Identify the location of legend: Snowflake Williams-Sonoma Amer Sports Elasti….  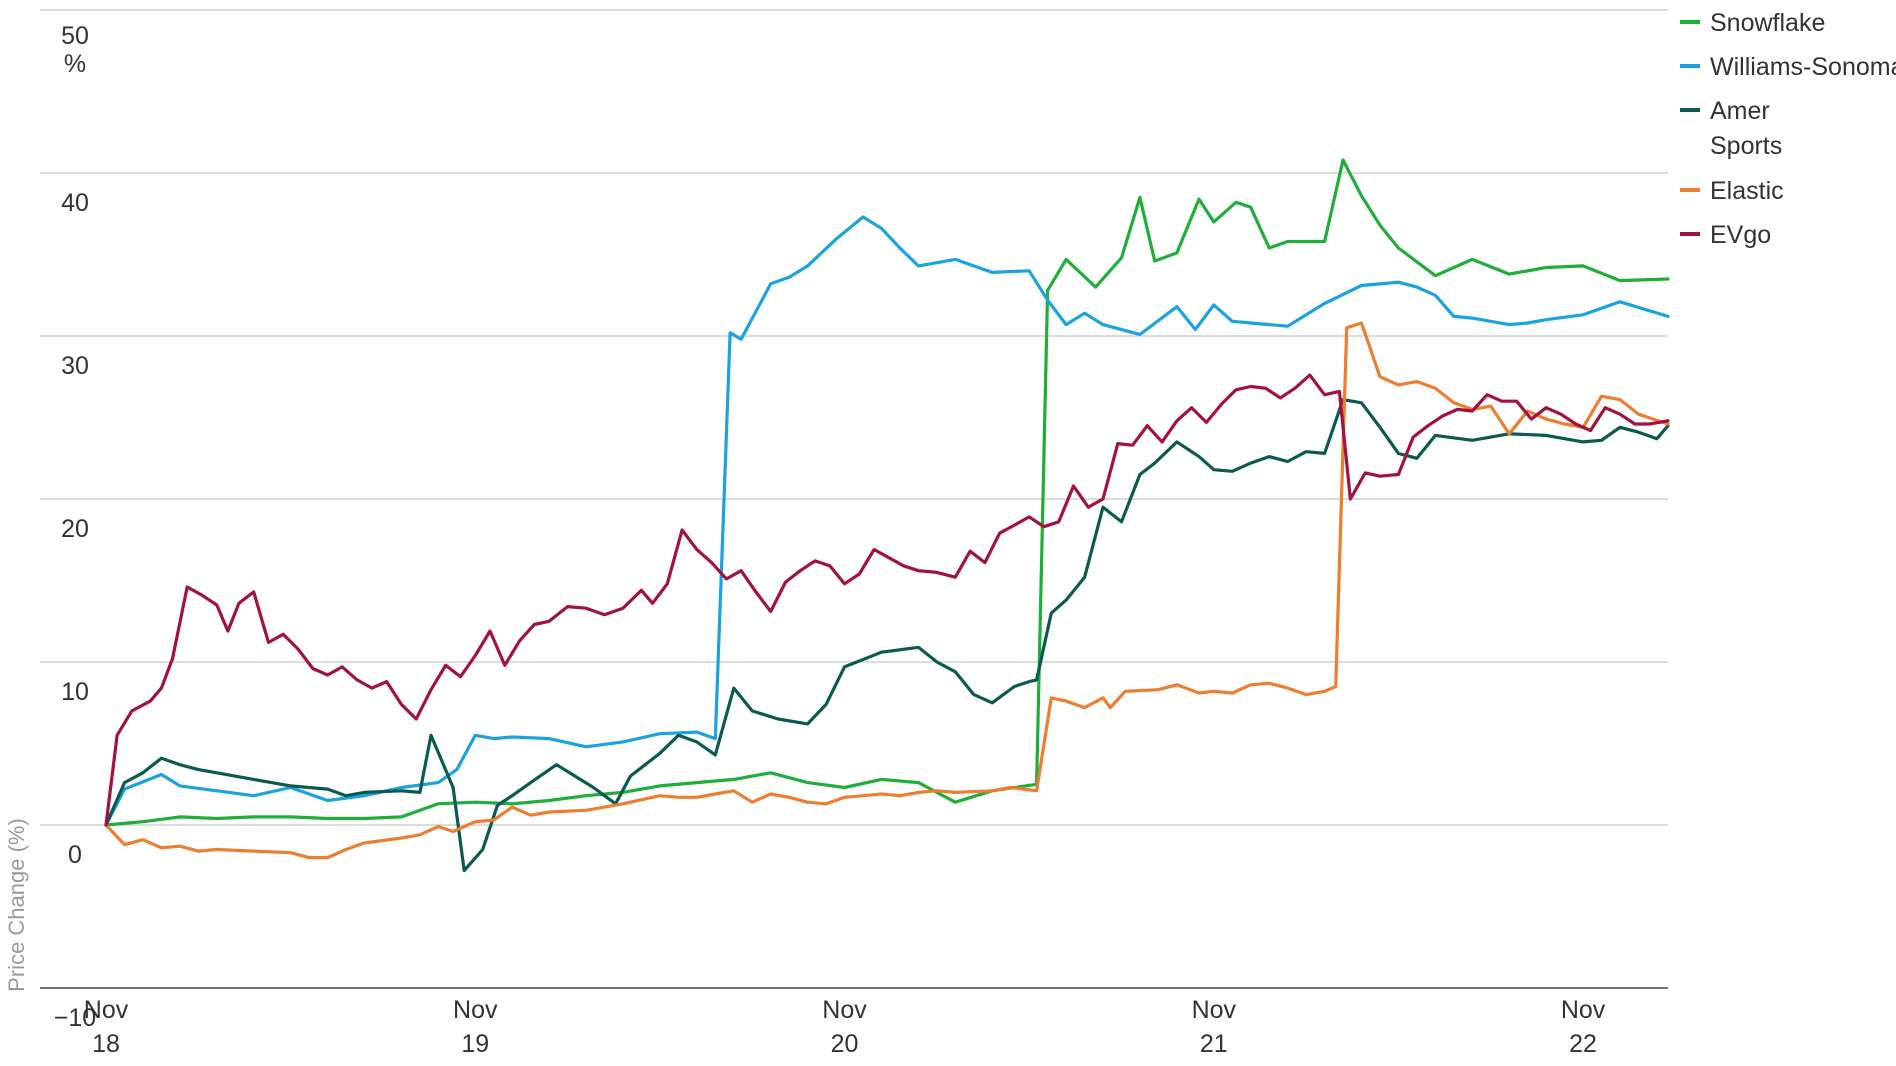
(1788, 129).